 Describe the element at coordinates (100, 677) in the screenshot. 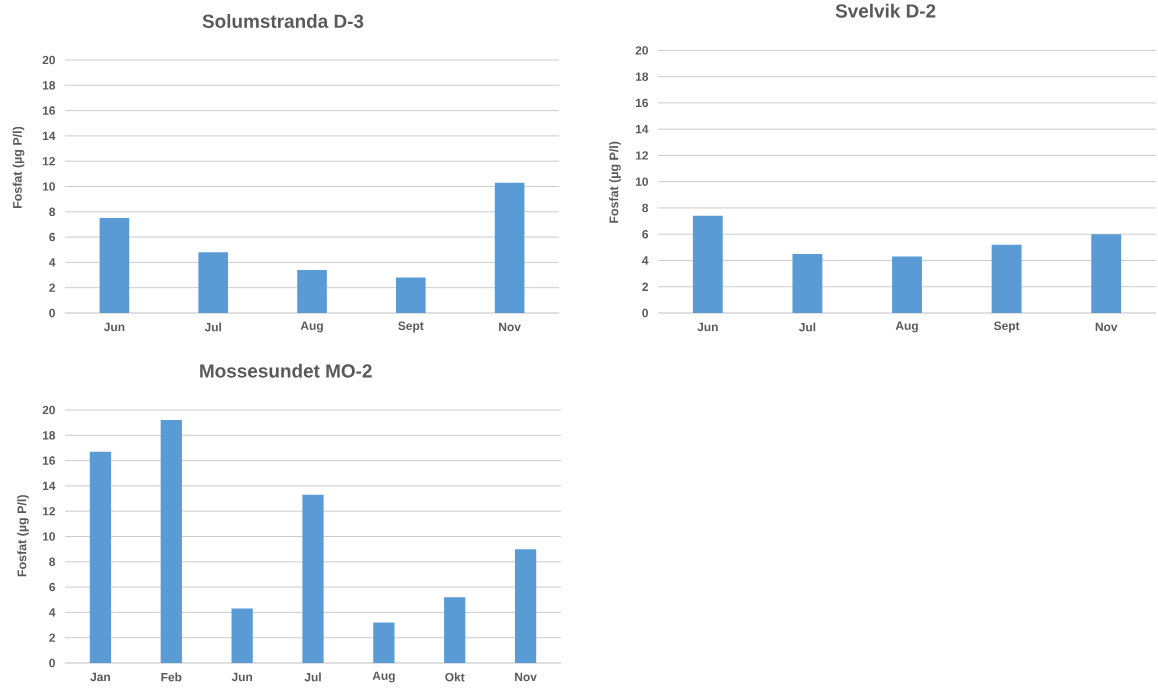

I see `x-tick-label: Jan` at that location.